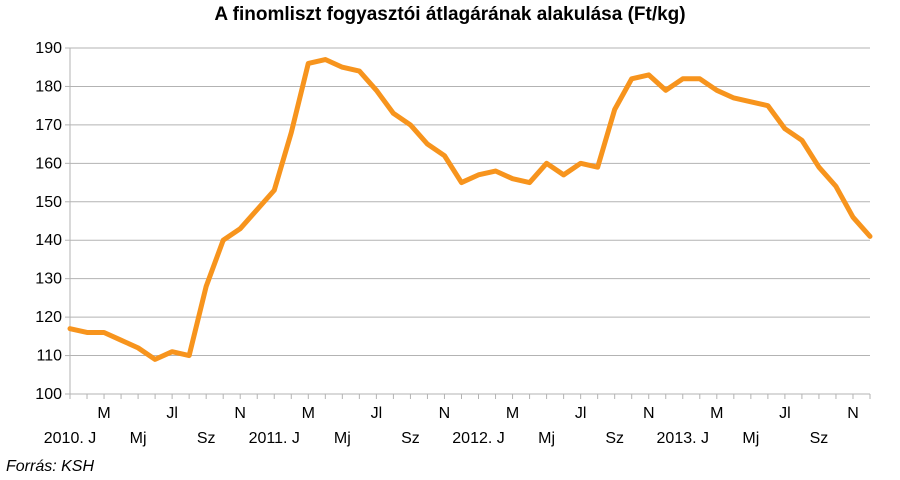 This screenshot has height=480, width=900. I want to click on y-tick-label: 120, so click(48, 317).